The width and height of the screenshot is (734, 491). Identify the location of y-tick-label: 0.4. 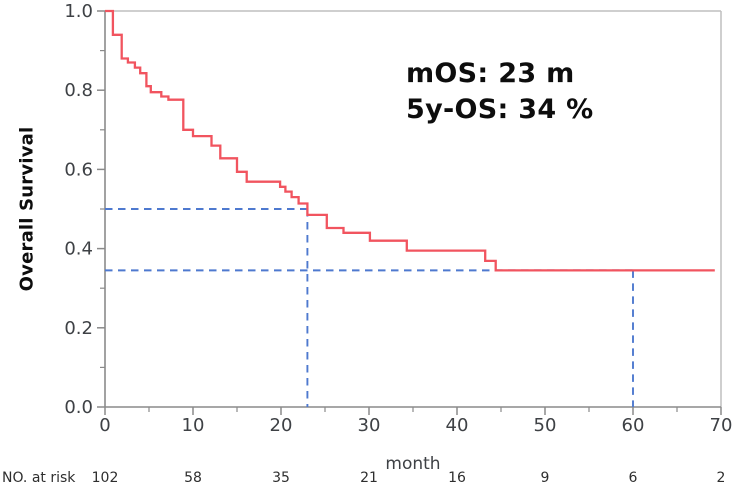
(78, 249).